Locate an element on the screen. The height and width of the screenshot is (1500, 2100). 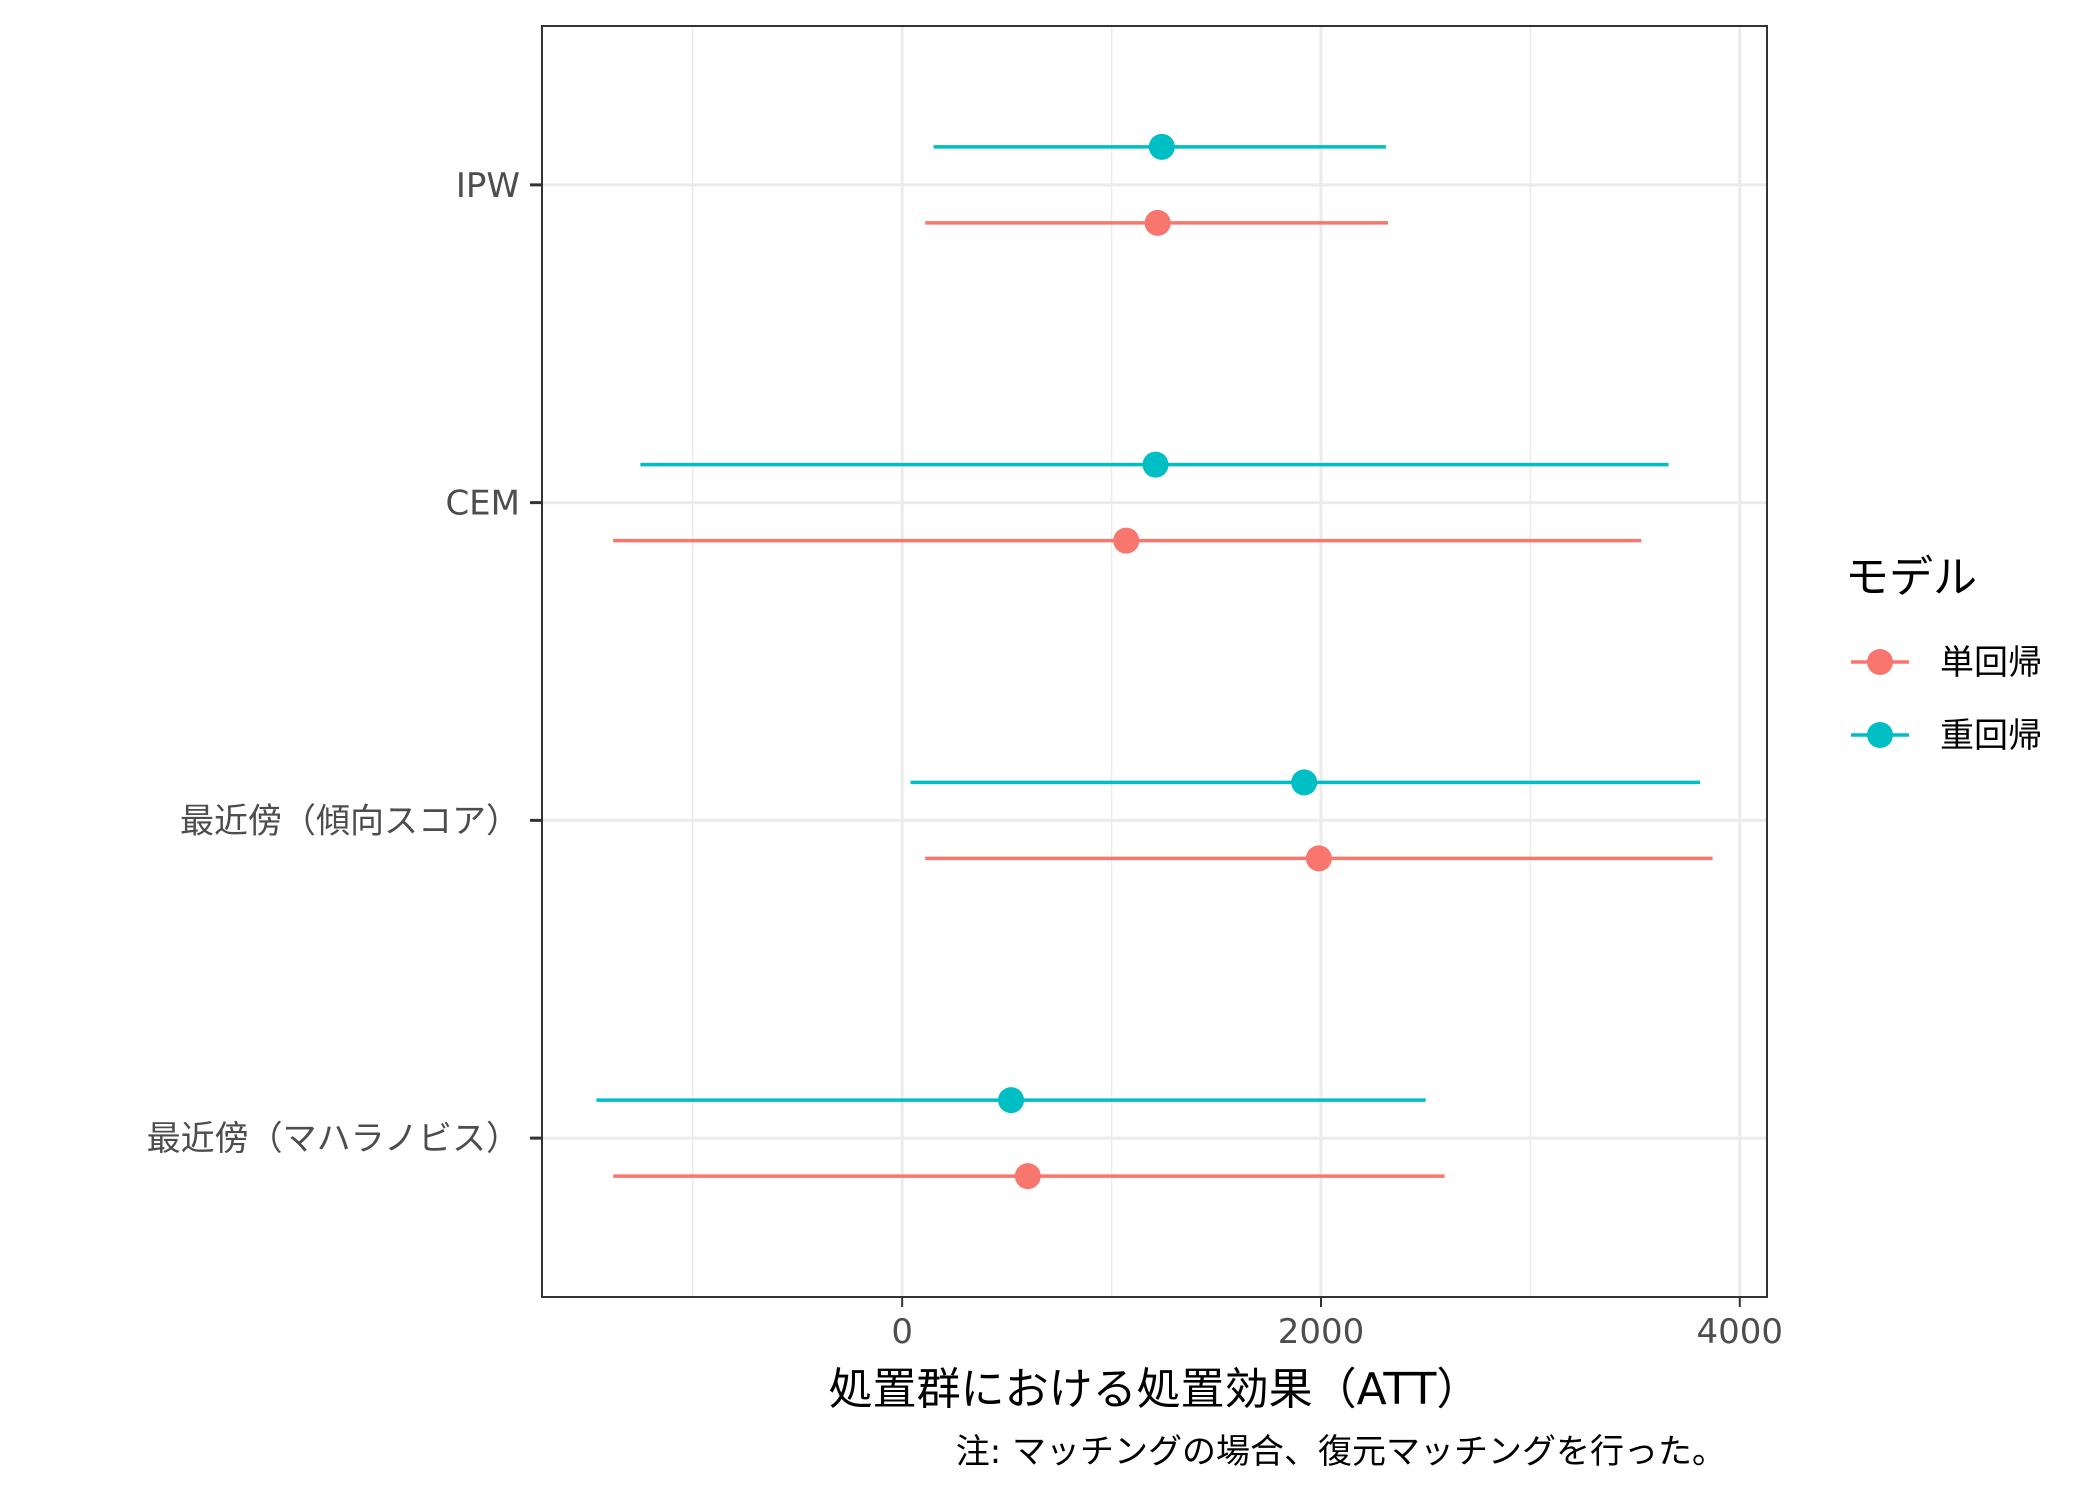
y-tick-label: 最近傍（マハラノビス） is located at coordinates (333, 1139).